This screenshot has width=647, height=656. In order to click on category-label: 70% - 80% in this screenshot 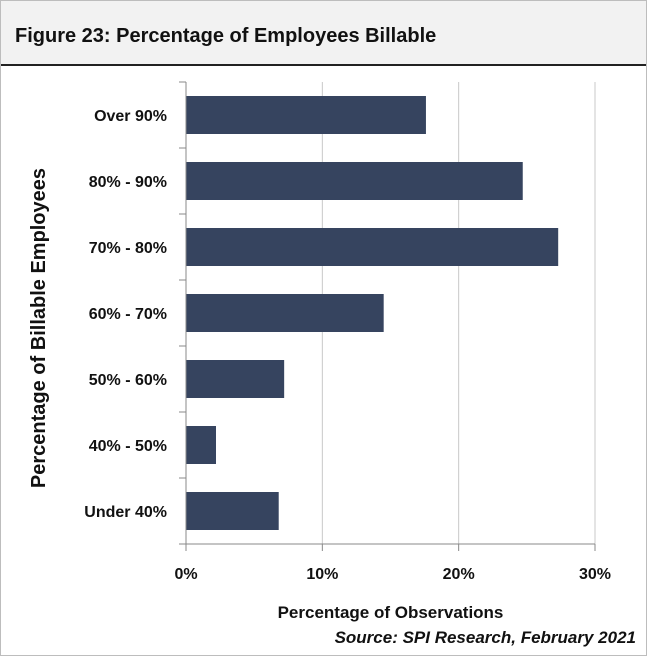, I will do `click(128, 248)`.